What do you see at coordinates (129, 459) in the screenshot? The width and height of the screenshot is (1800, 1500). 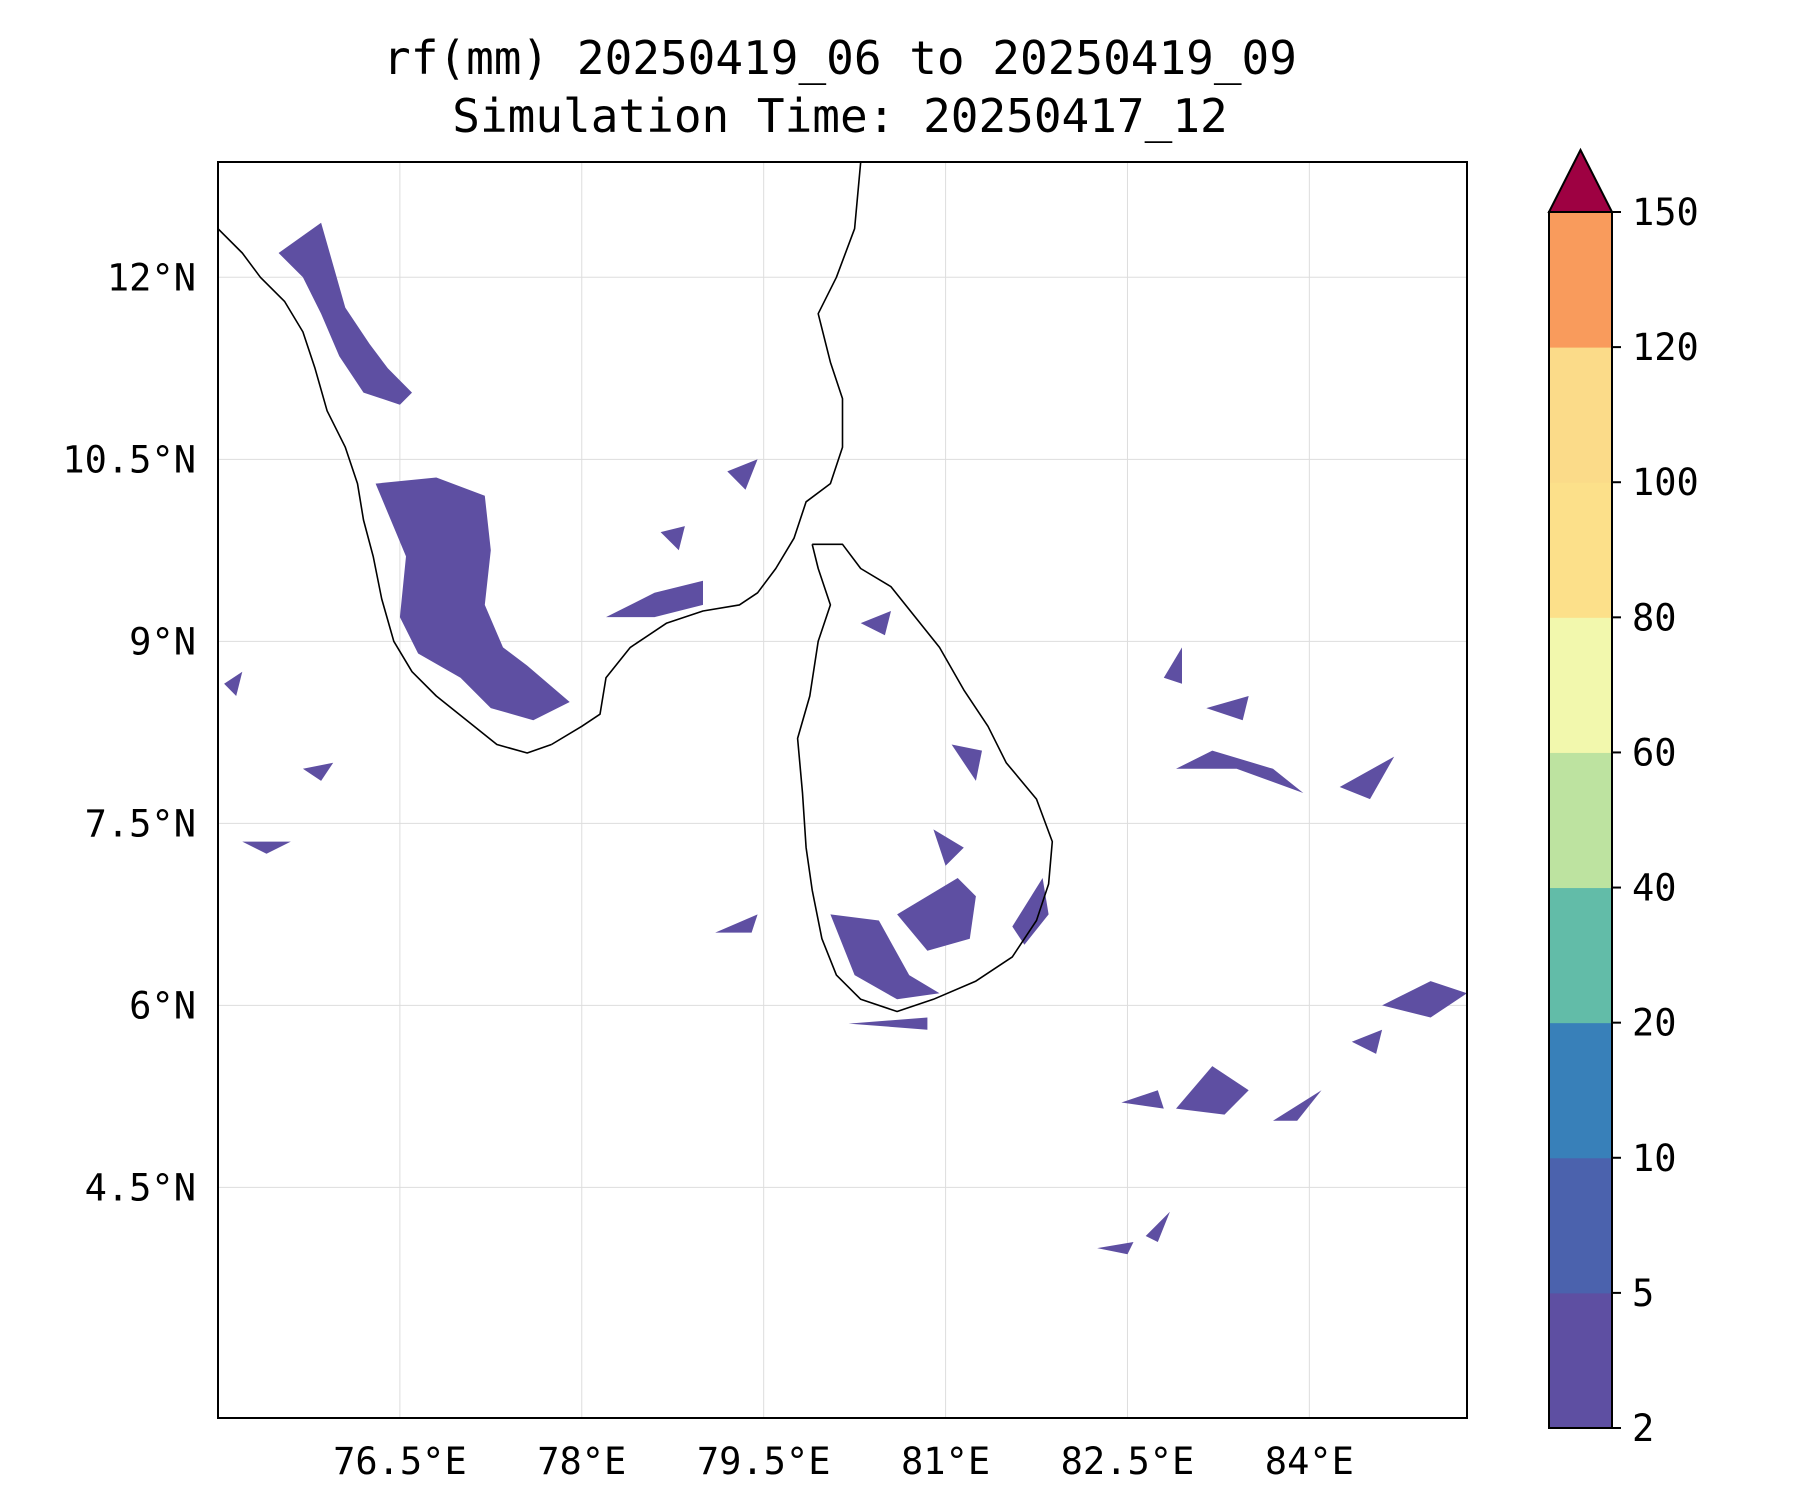 I see `lat-tick-label: 10.5°N` at bounding box center [129, 459].